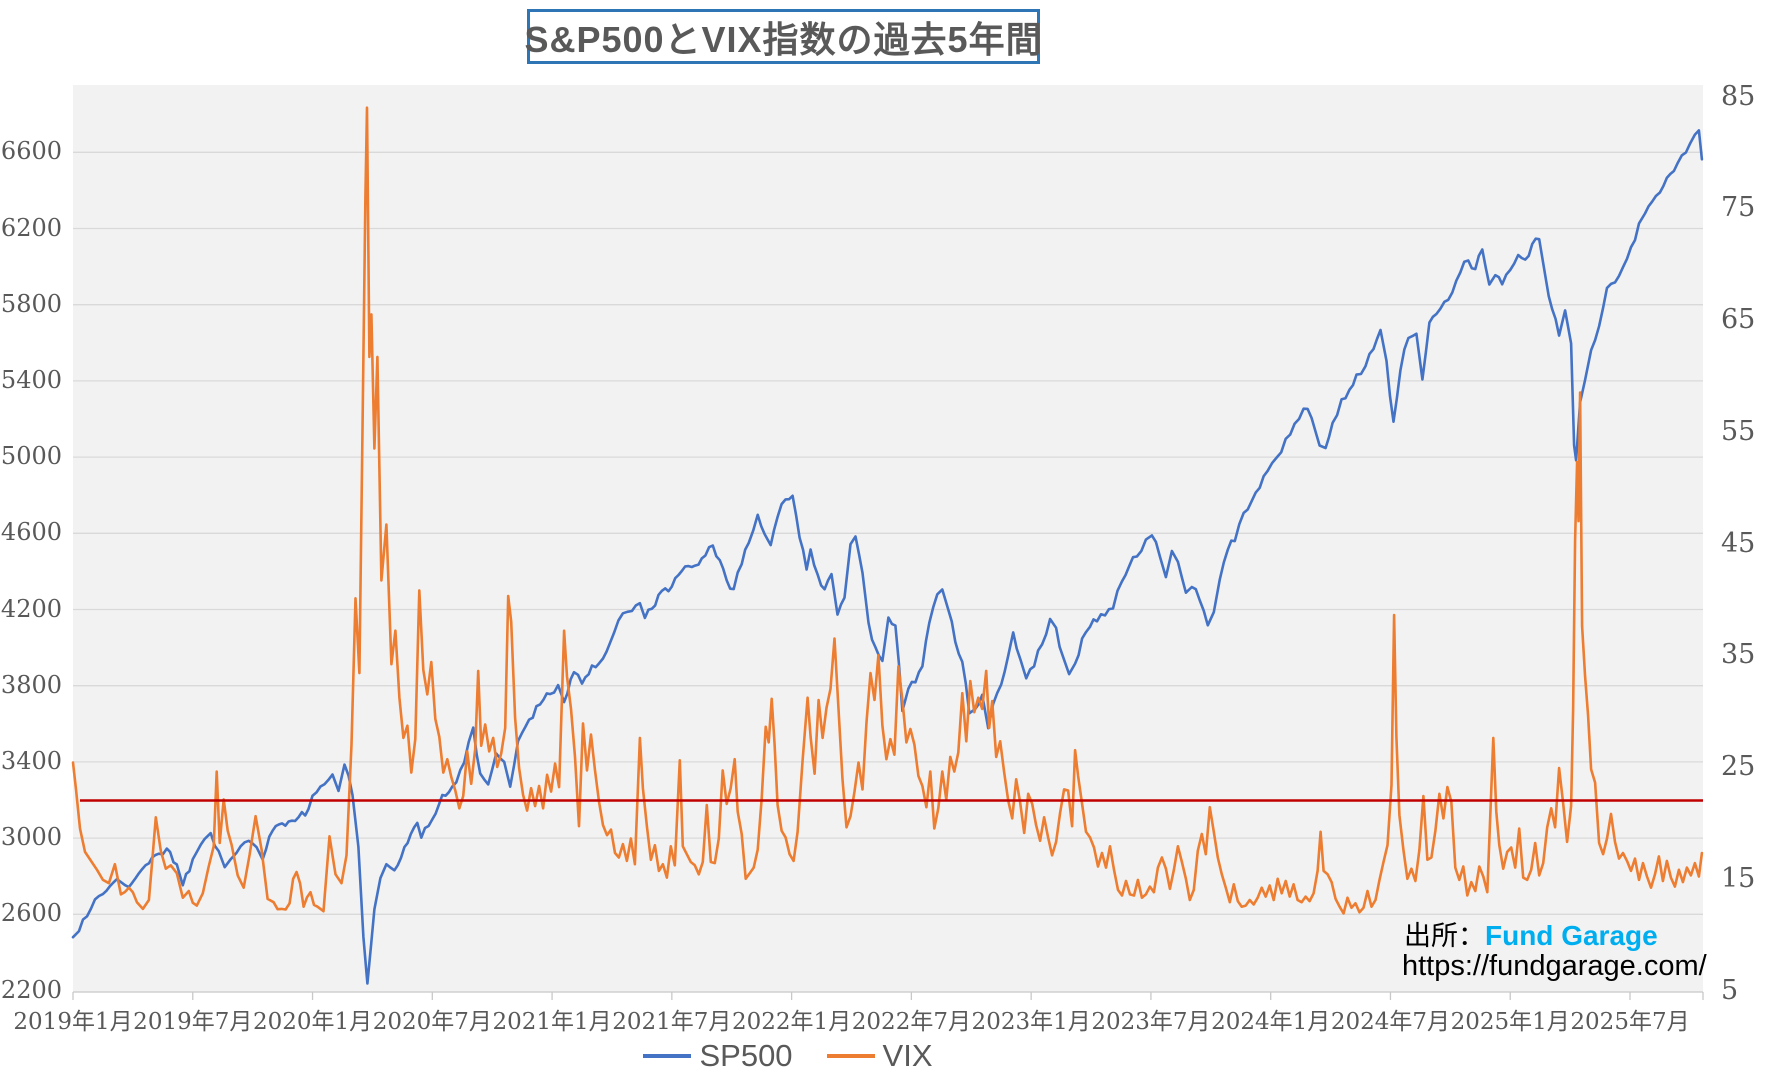 This screenshot has height=1084, width=1767. What do you see at coordinates (850, 1056) in the screenshot?
I see `vix-line-swatch-icon` at bounding box center [850, 1056].